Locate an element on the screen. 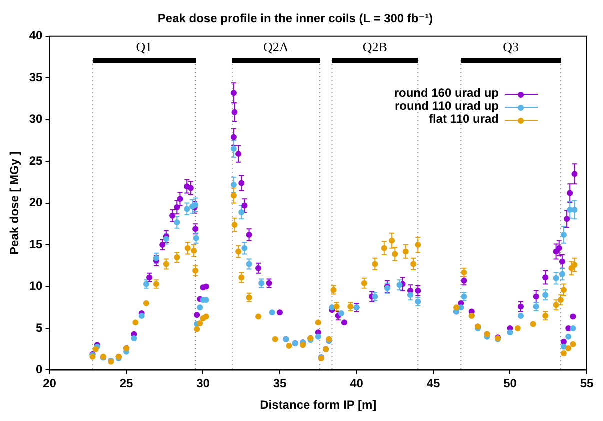 The image size is (603, 421). annotation: Q3 is located at coordinates (511, 46).